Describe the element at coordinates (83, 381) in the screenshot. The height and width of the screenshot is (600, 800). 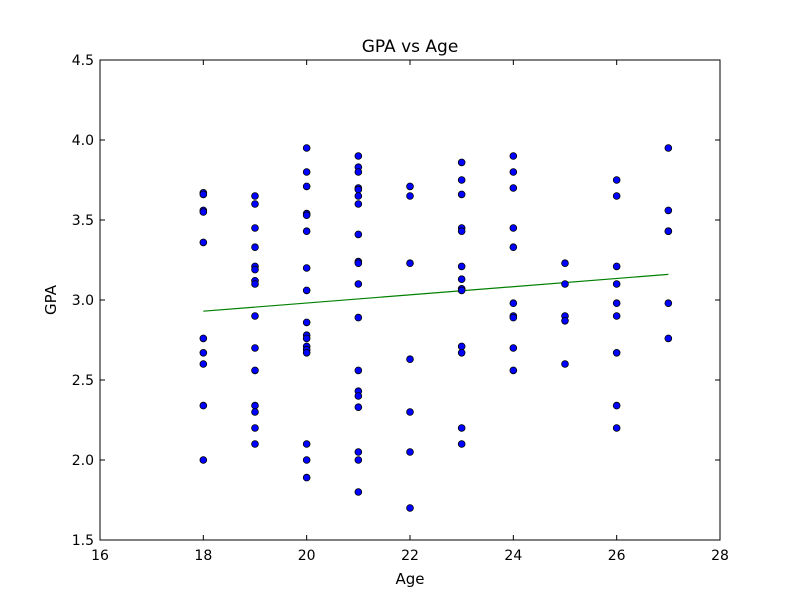
I see `y-tick-label: 2.5` at that location.